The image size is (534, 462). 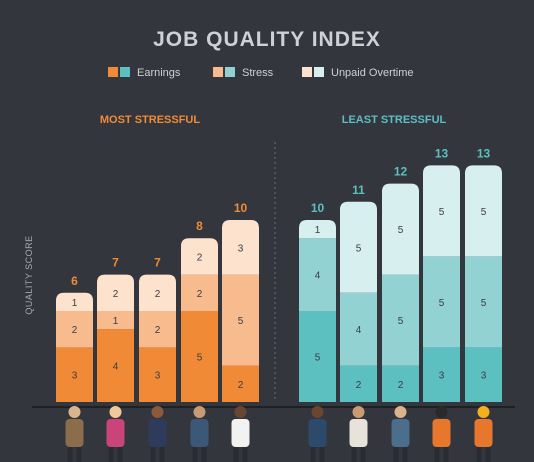 What do you see at coordinates (258, 73) in the screenshot?
I see `legend-label: Stress` at bounding box center [258, 73].